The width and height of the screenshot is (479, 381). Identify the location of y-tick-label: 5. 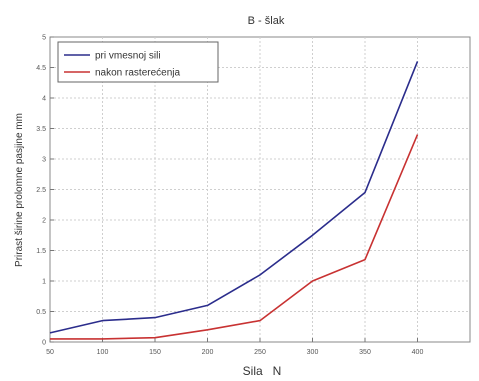
(44, 38).